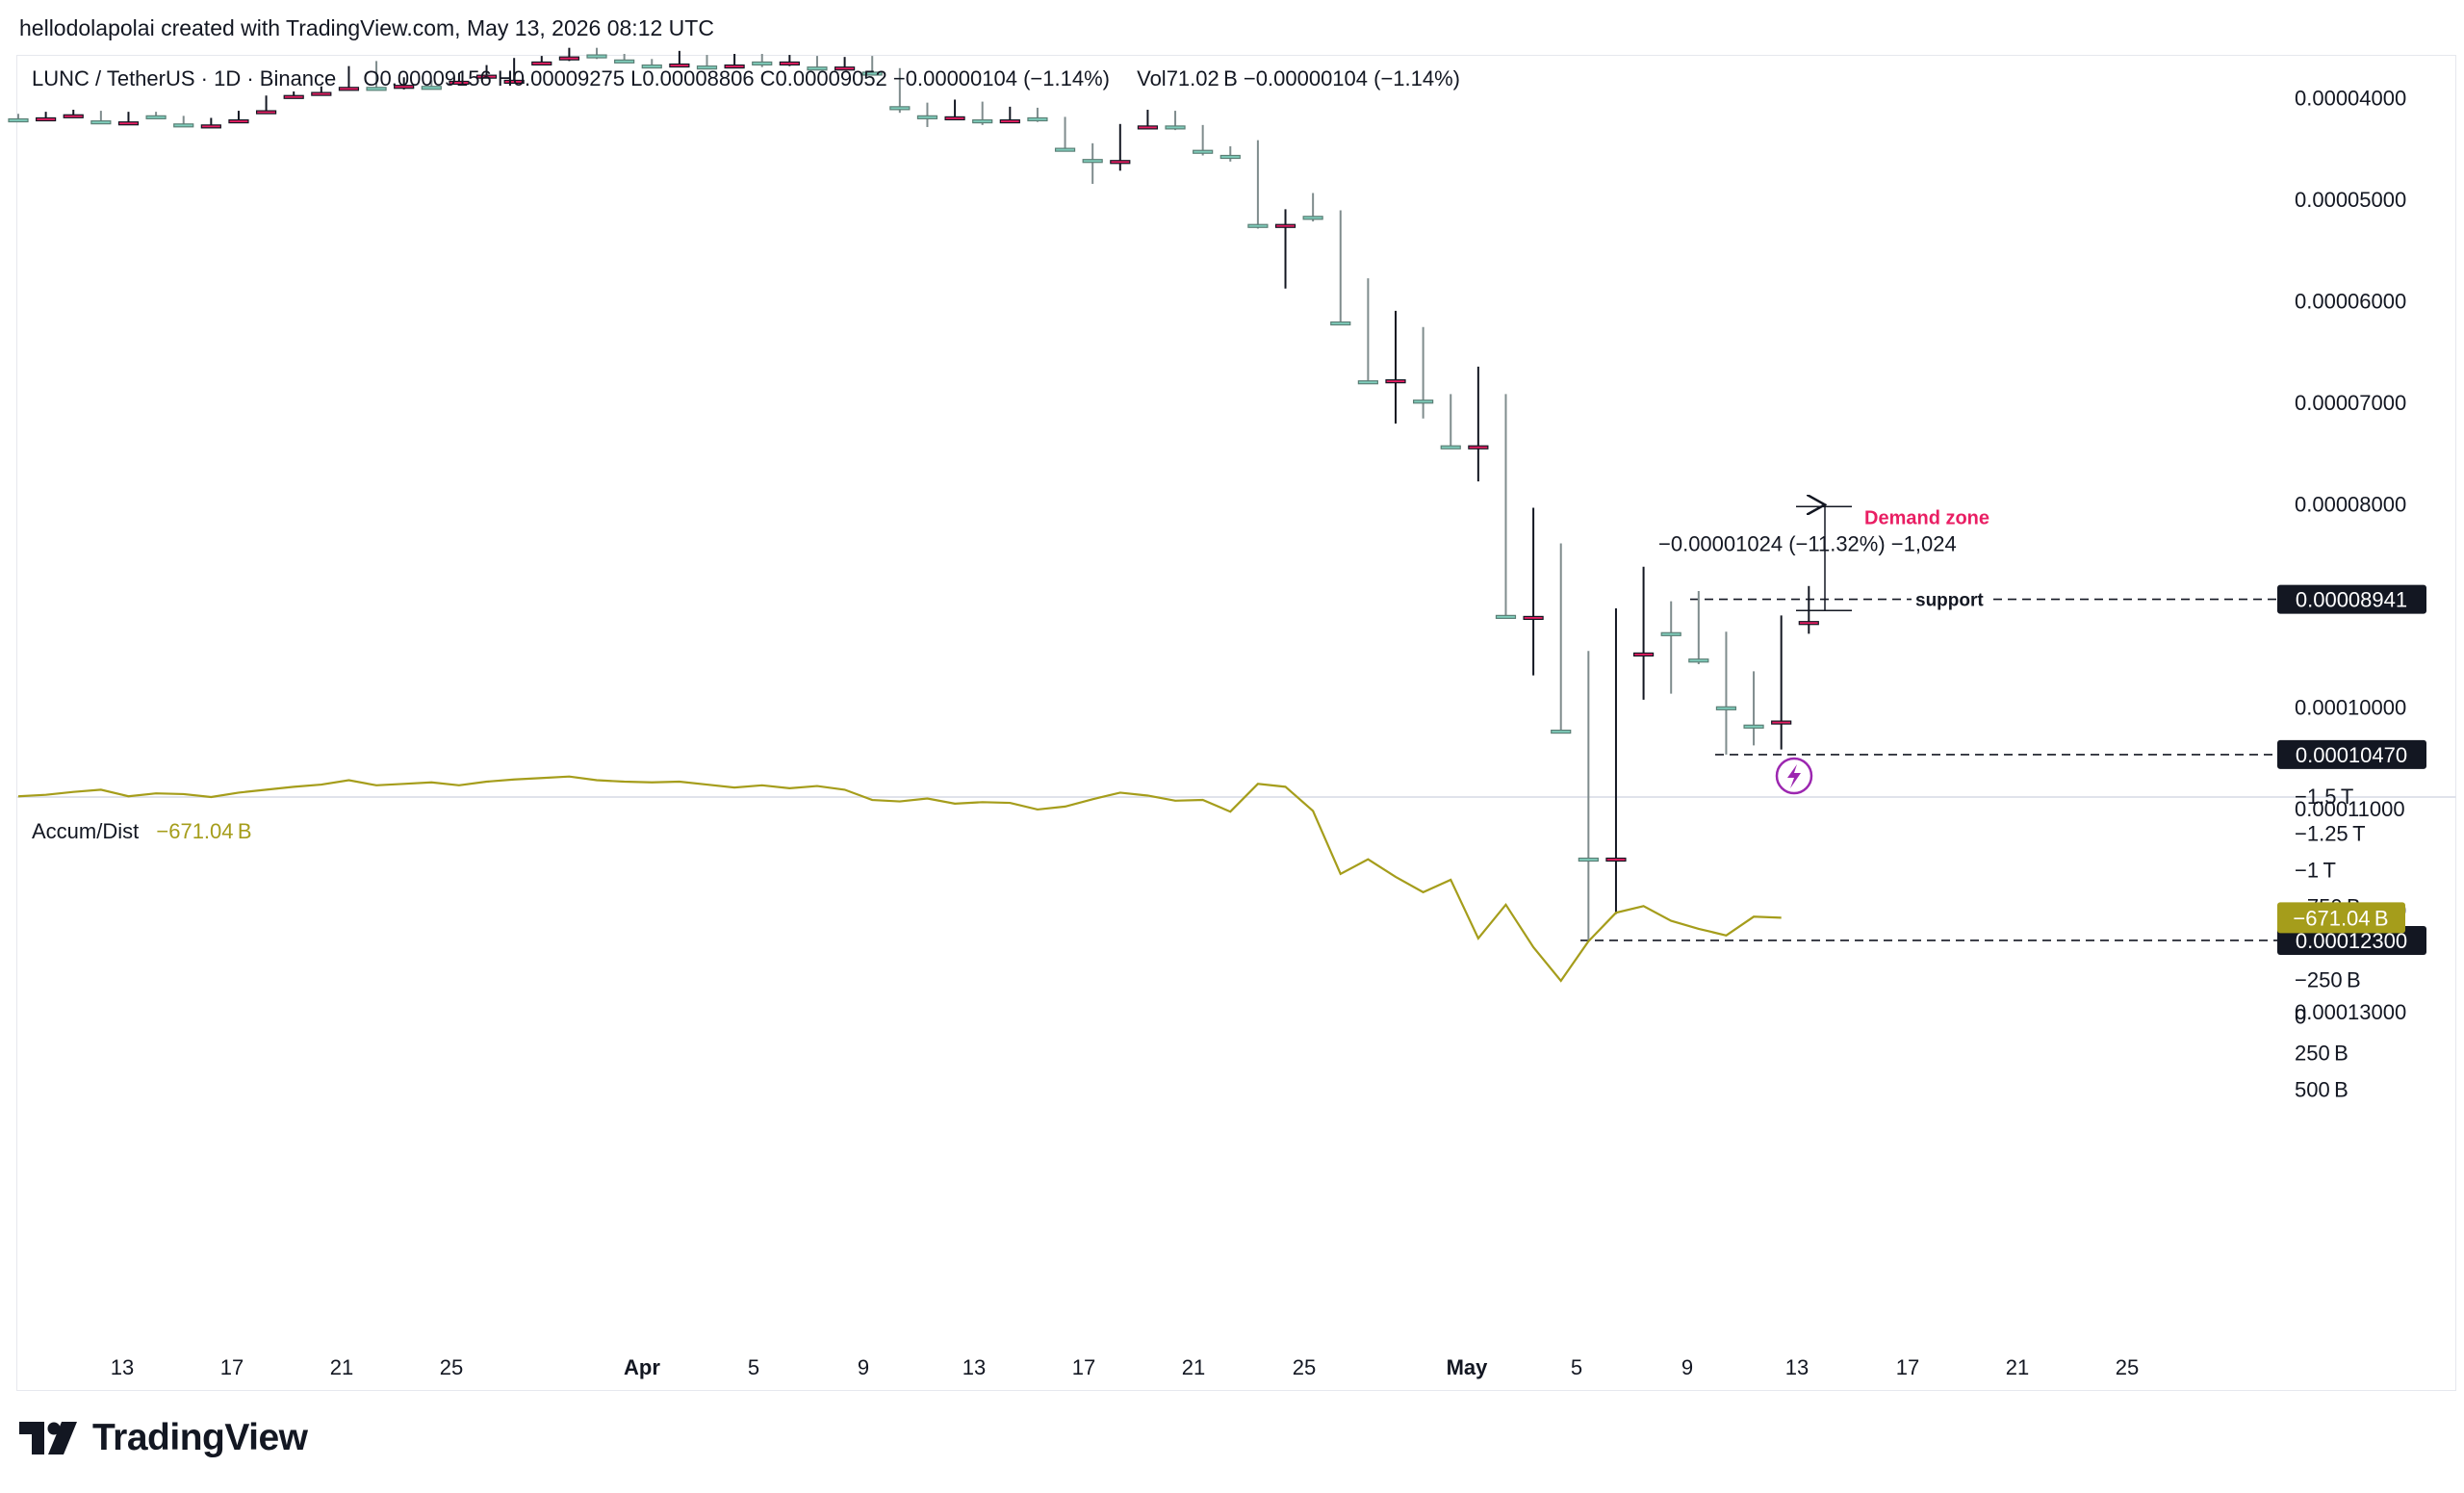 Image resolution: width=2464 pixels, height=1493 pixels. What do you see at coordinates (2350, 200) in the screenshot?
I see `price-tick-label: 0.00005000` at bounding box center [2350, 200].